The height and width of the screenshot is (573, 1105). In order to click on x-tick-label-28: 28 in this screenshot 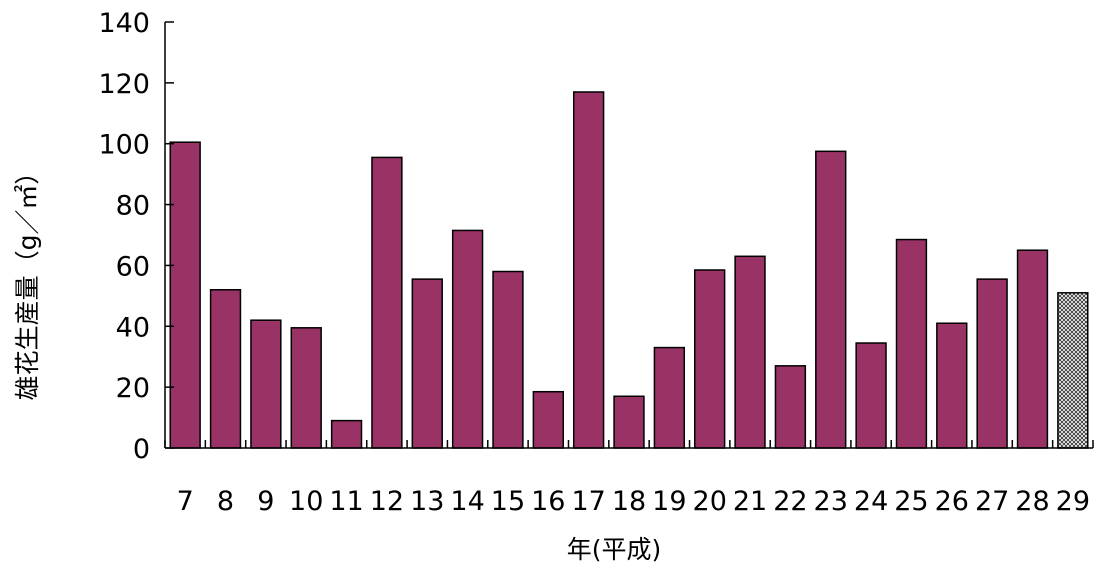, I will do `click(1032, 501)`.